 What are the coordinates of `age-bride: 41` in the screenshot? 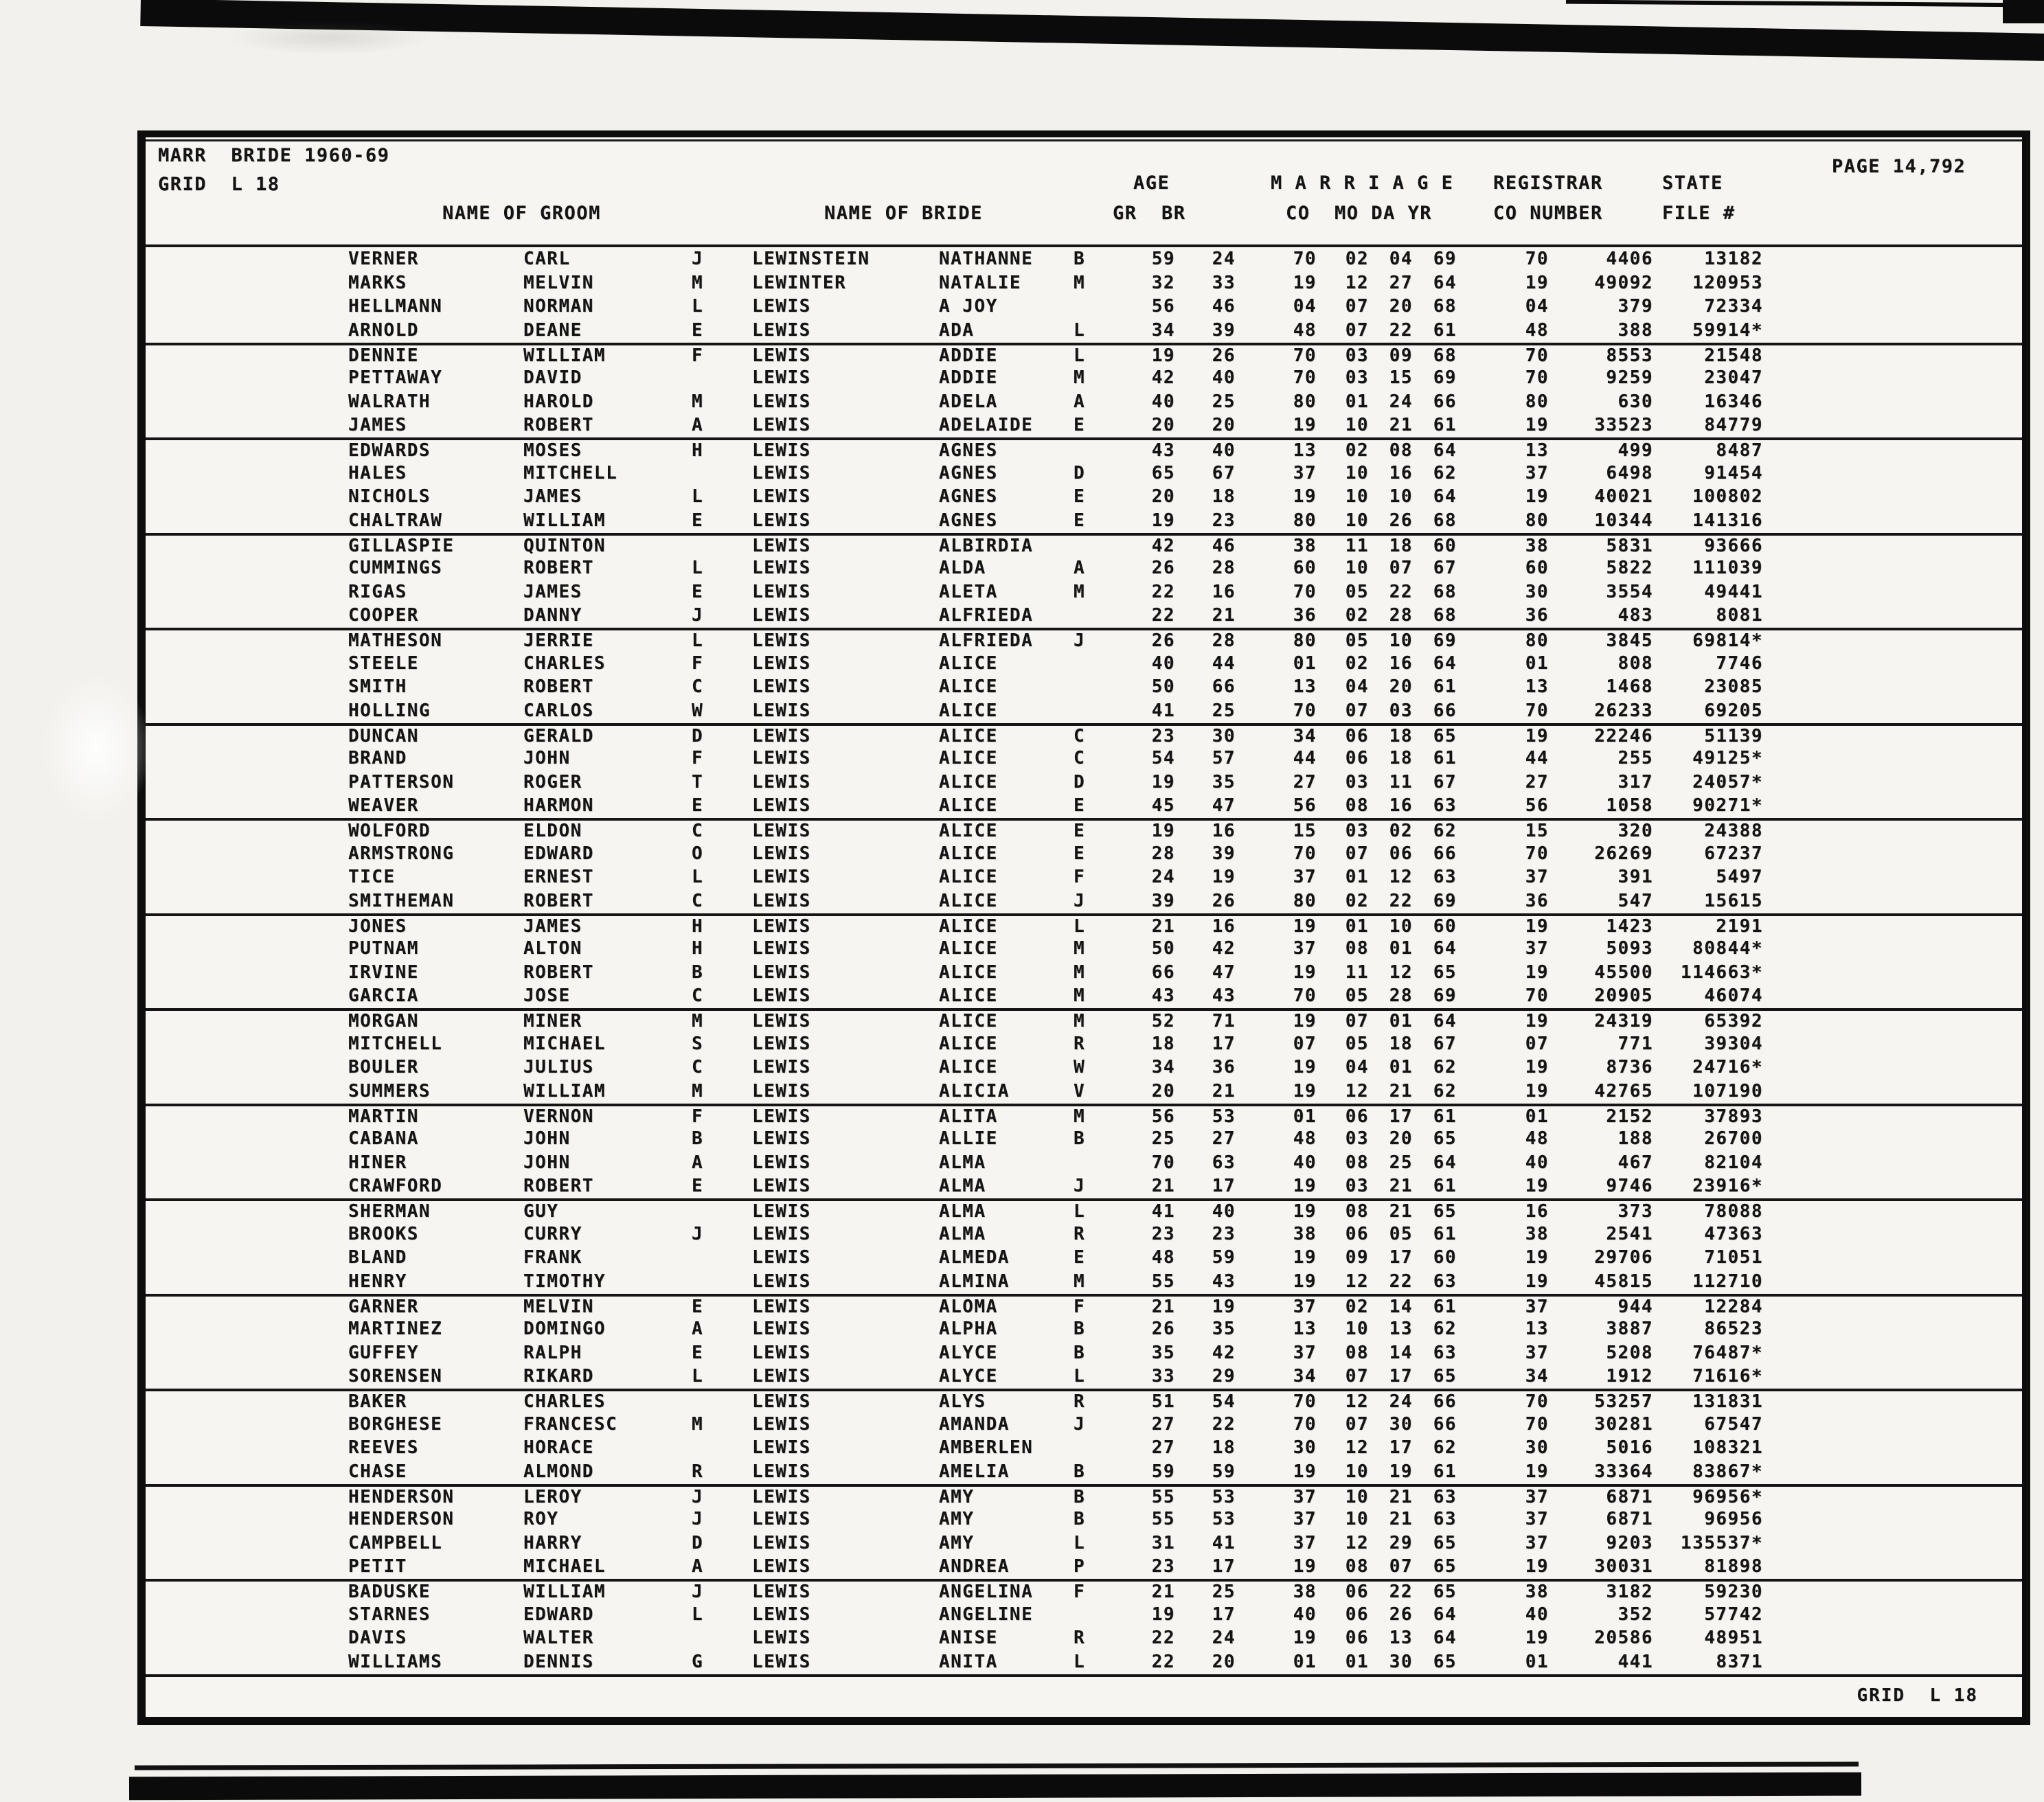 It's located at (1224, 1542).